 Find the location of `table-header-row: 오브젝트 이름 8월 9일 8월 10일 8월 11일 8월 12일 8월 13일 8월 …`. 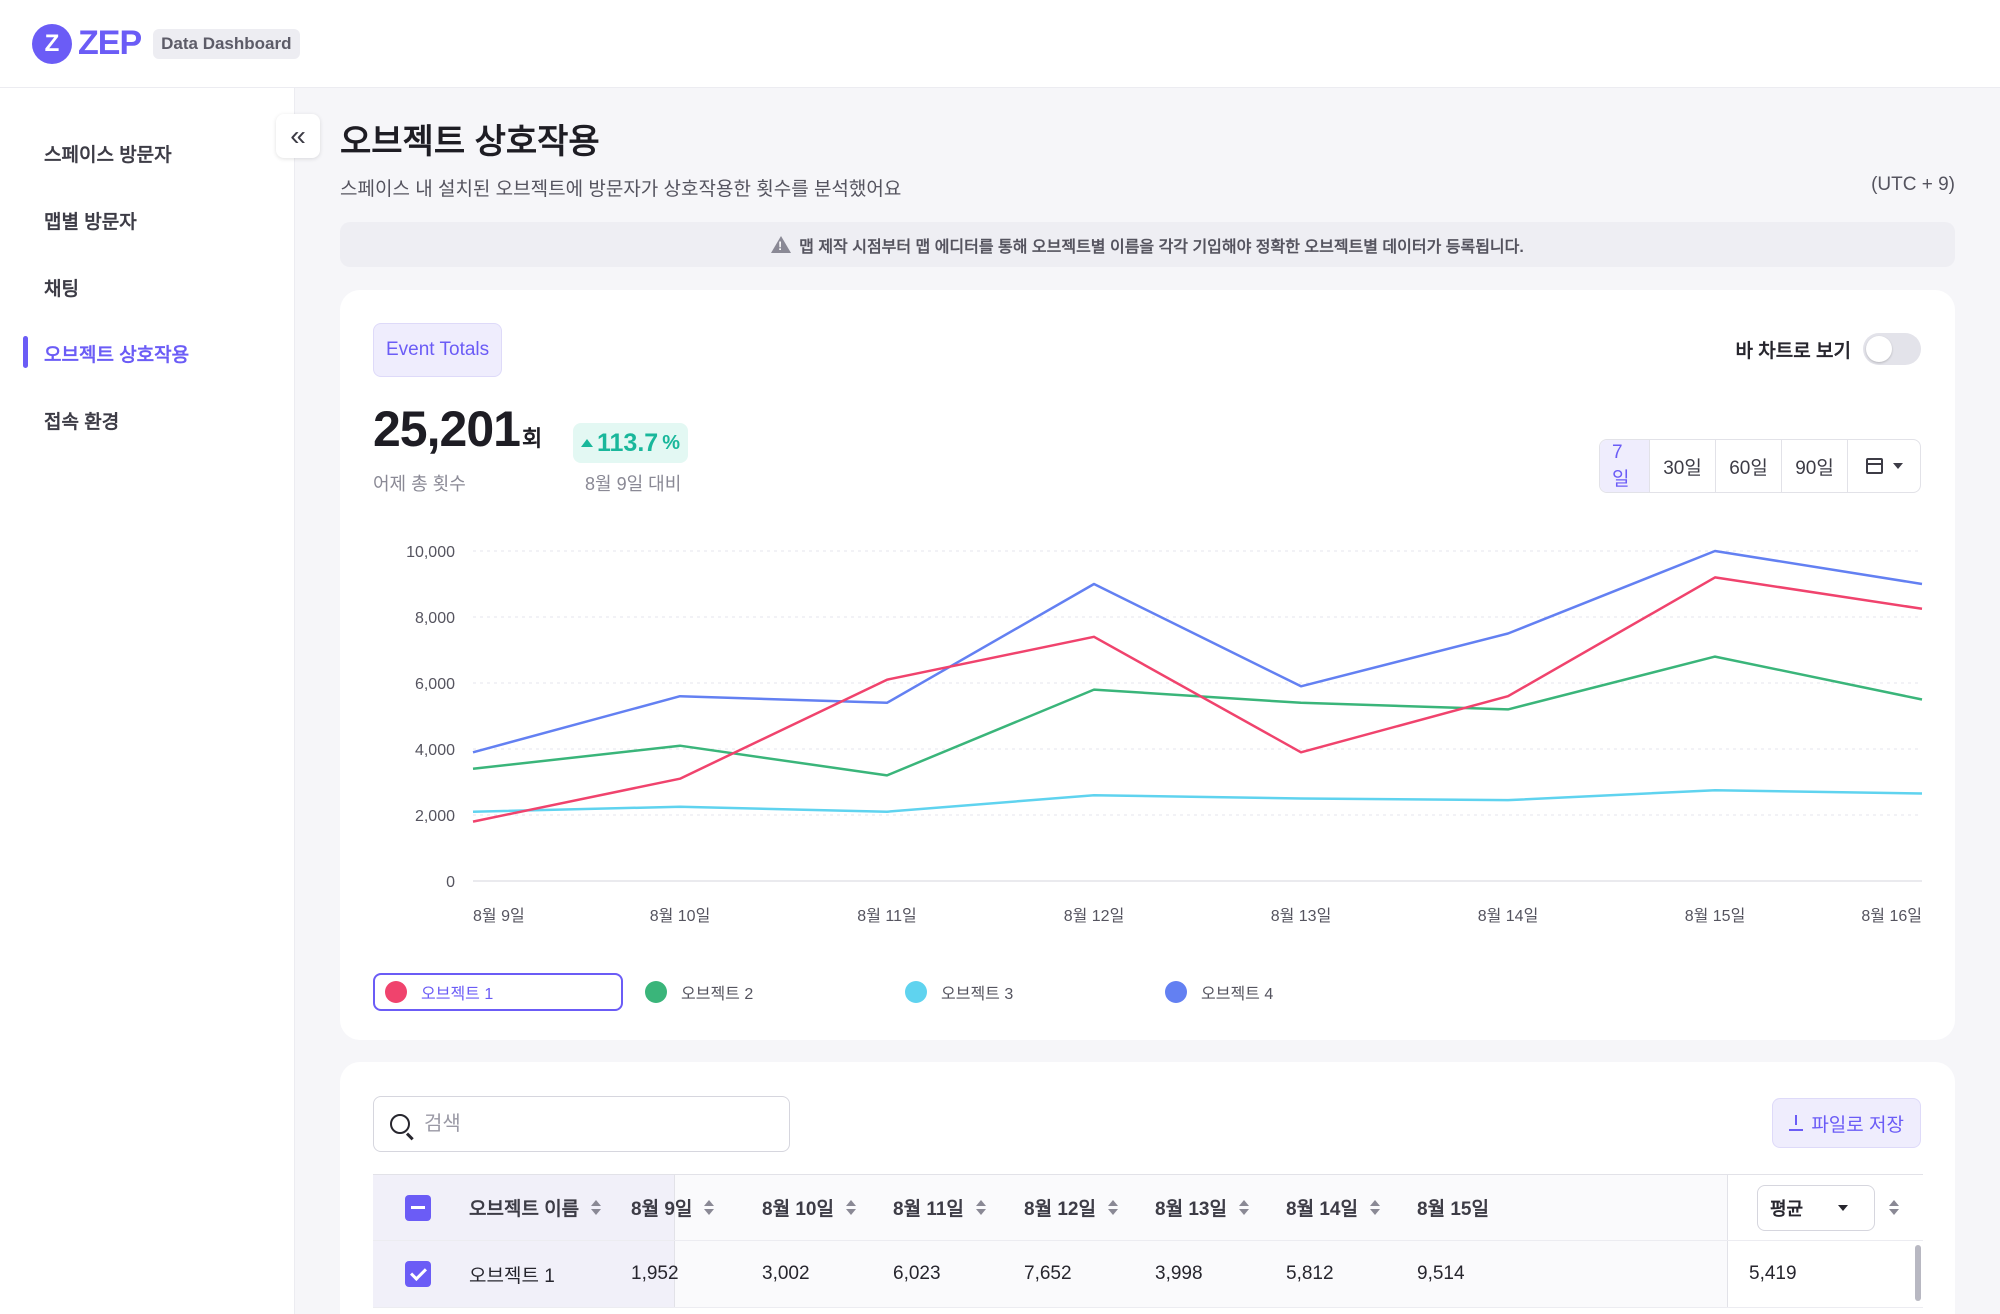

table-header-row: 오브젝트 이름 8월 9일 8월 10일 8월 11일 8월 12일 8월 13일 8월 … is located at coordinates (1148, 1207).